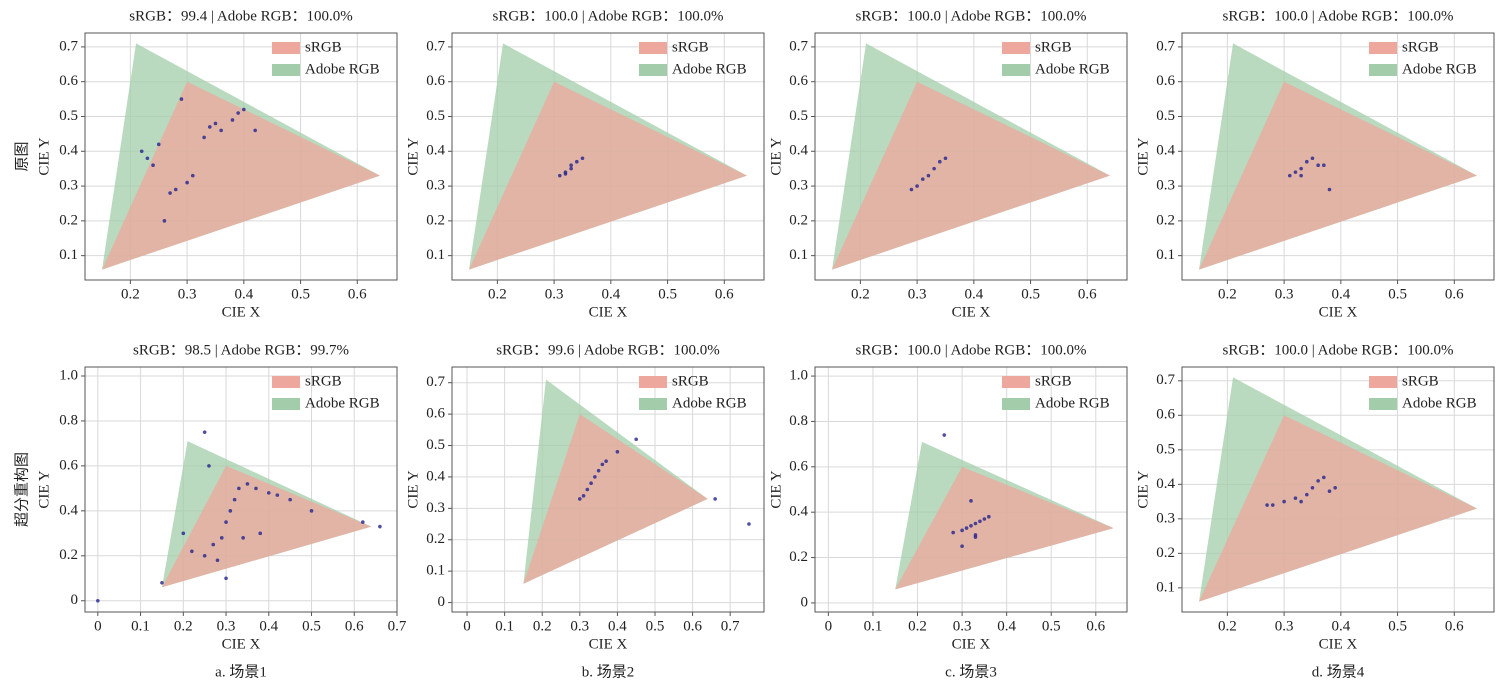  I want to click on x-tick-label: 0.1, so click(504, 626).